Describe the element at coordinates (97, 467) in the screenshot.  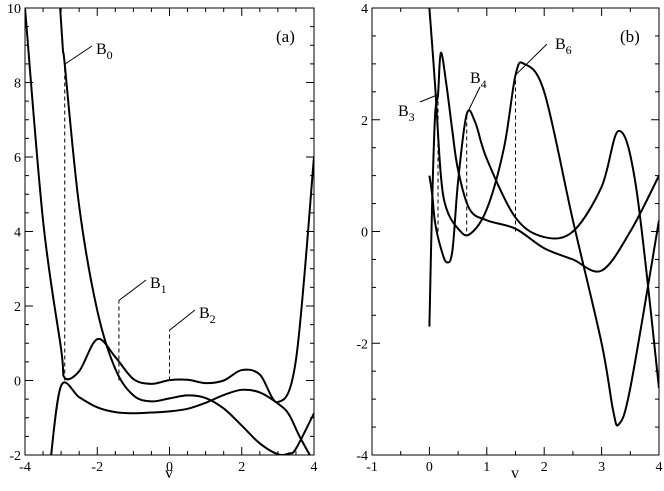
I see `x-tick-label: -2` at that location.